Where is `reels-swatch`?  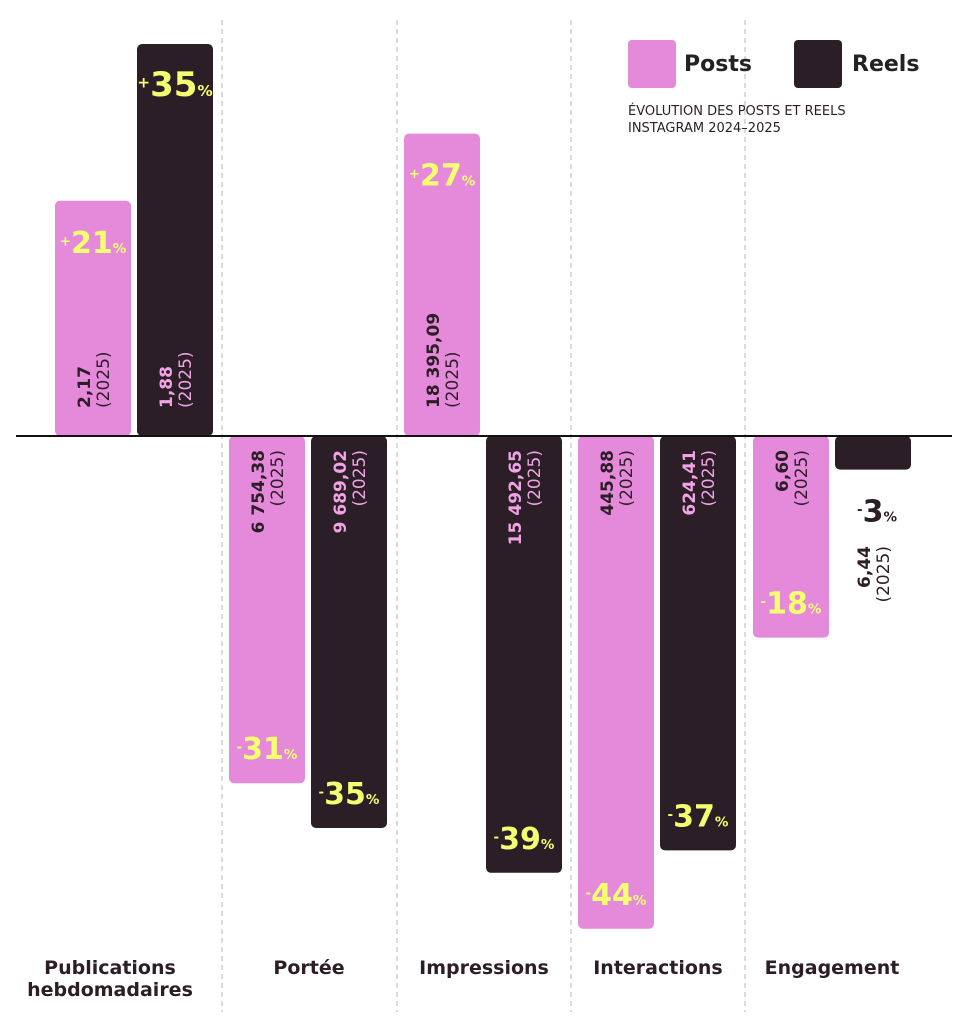
reels-swatch is located at coordinates (818, 64).